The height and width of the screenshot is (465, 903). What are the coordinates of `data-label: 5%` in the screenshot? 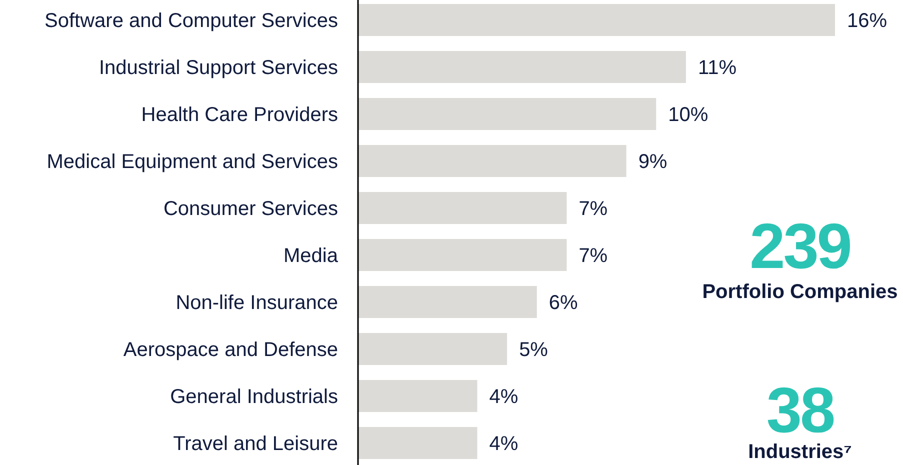 It's located at (533, 350).